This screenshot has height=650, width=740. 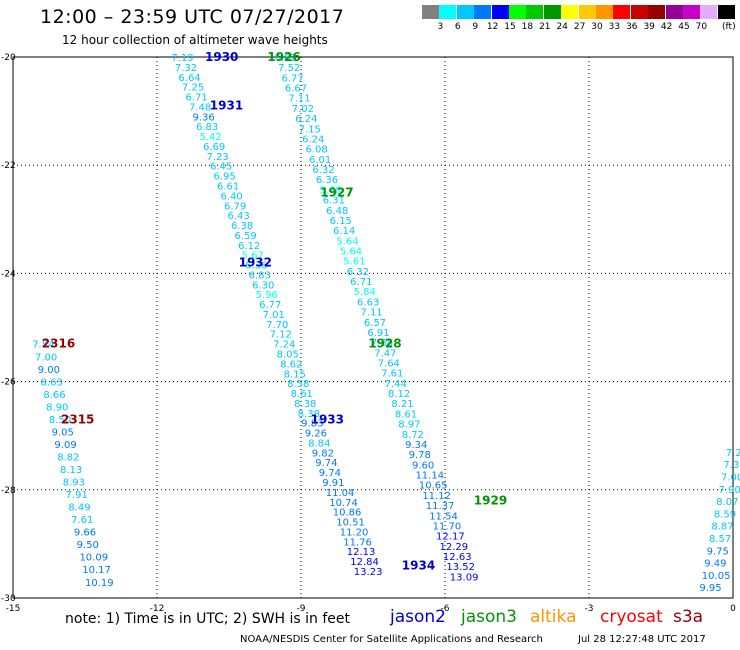 I want to click on swh-value: 10.74, so click(x=343, y=503).